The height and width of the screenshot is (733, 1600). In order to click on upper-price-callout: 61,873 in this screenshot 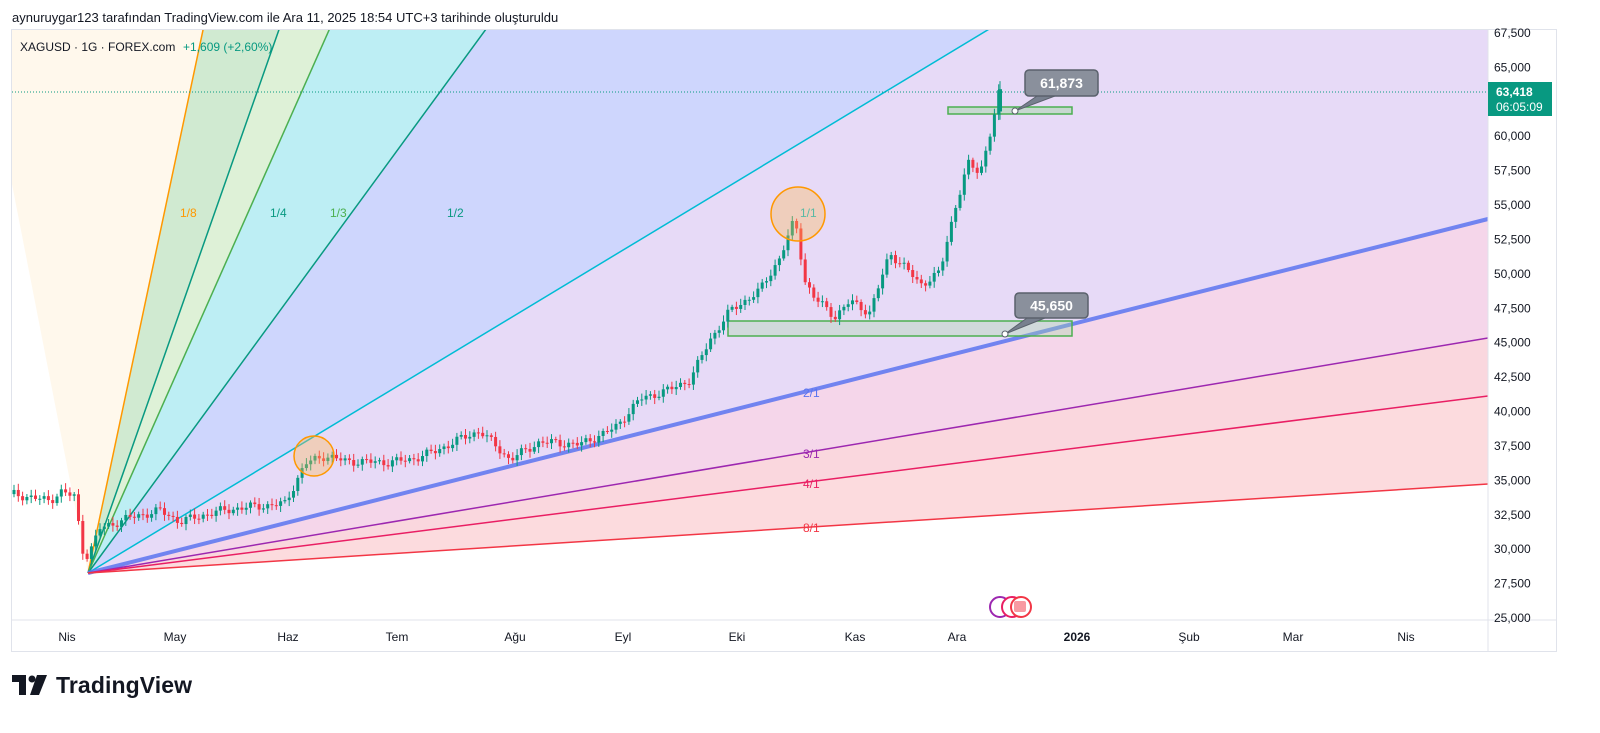, I will do `click(1055, 92)`.